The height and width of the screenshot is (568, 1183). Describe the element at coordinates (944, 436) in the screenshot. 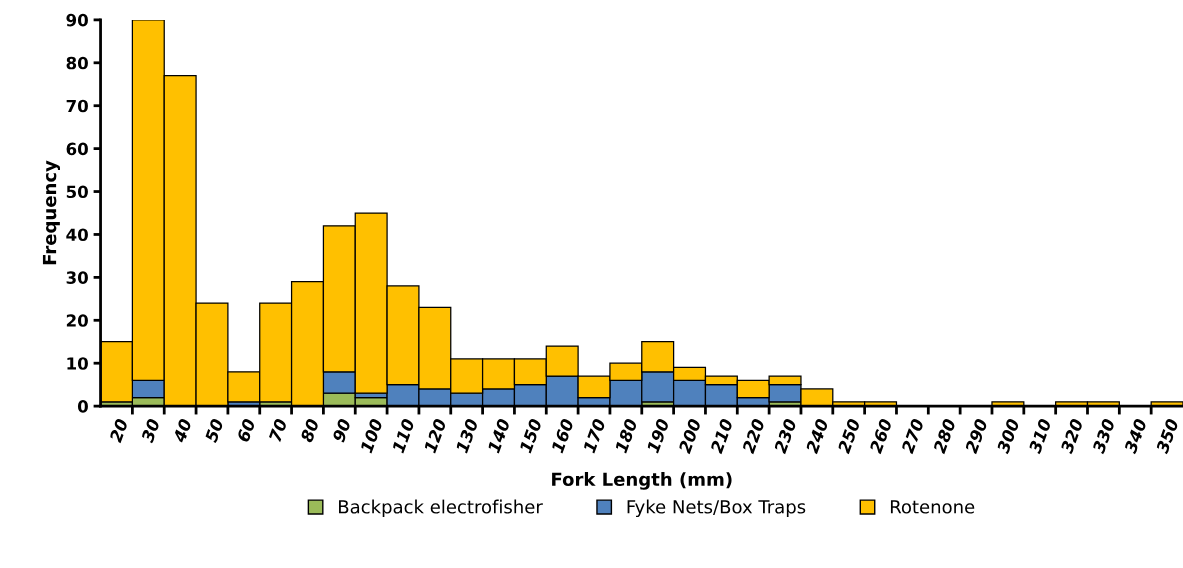

I see `x-tick-label: 280` at that location.